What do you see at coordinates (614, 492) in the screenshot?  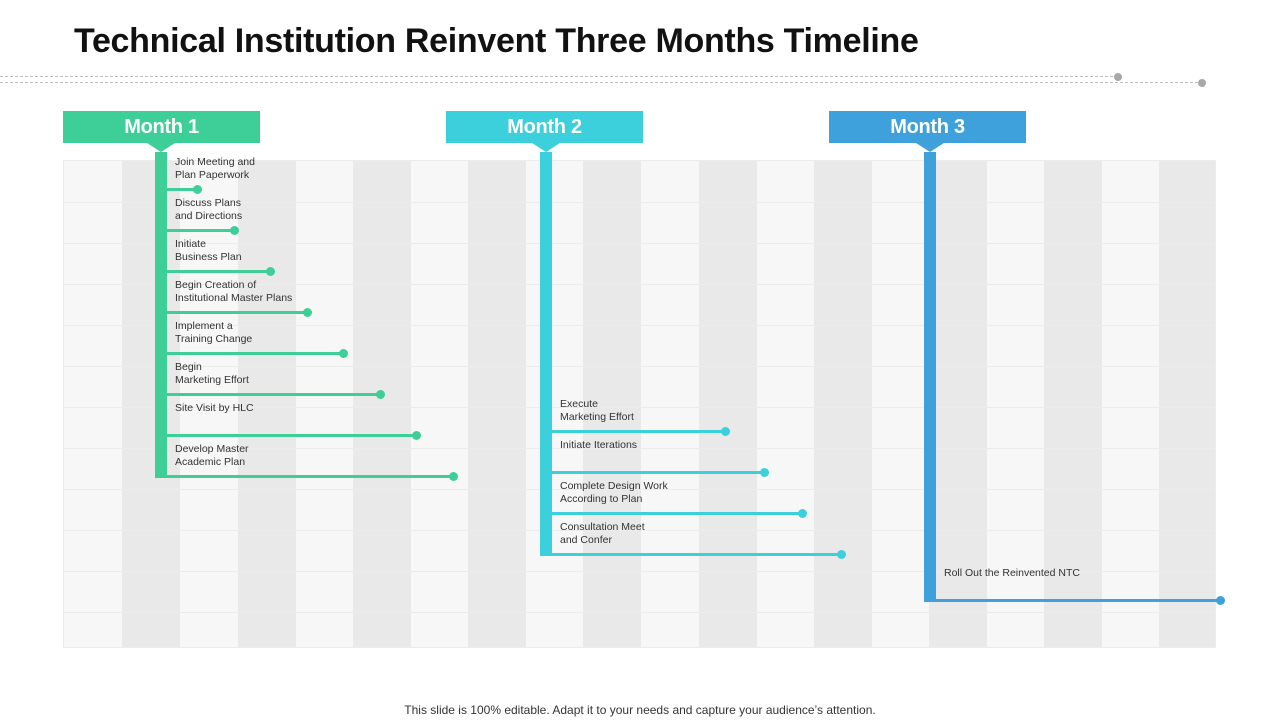 I see `task-label: Complete Design Work According to Plan` at bounding box center [614, 492].